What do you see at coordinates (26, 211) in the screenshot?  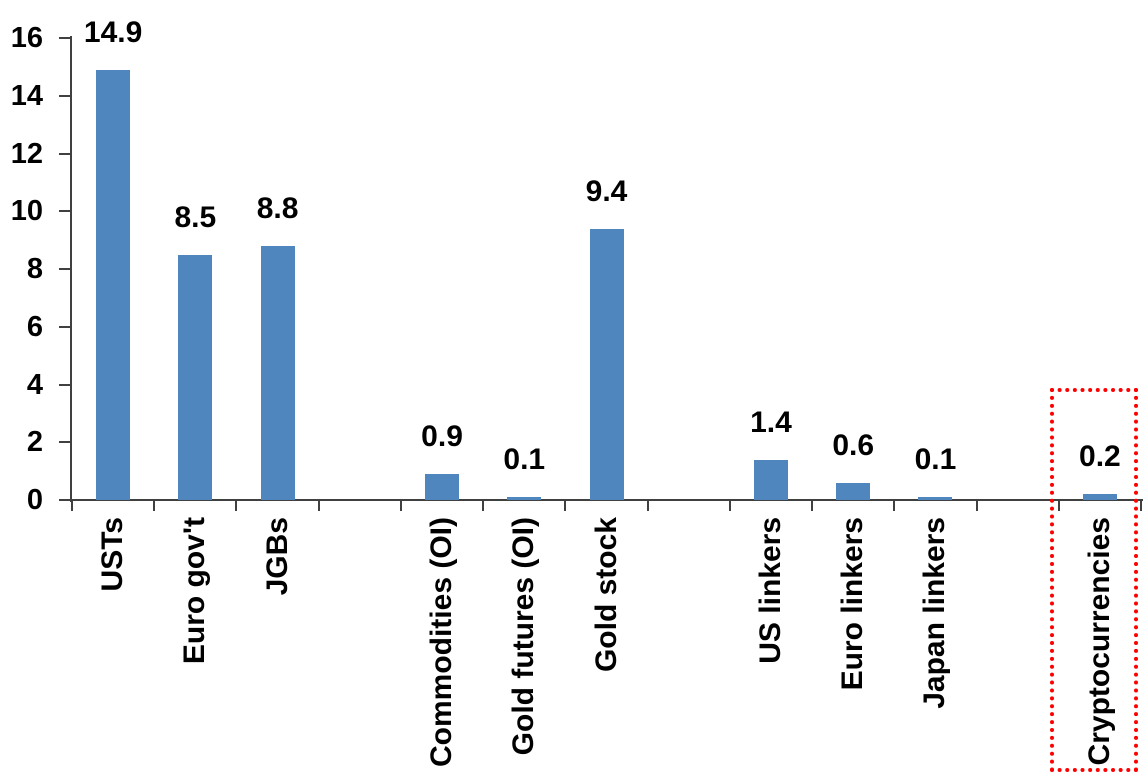 I see `y-axis-tick-label: 10` at bounding box center [26, 211].